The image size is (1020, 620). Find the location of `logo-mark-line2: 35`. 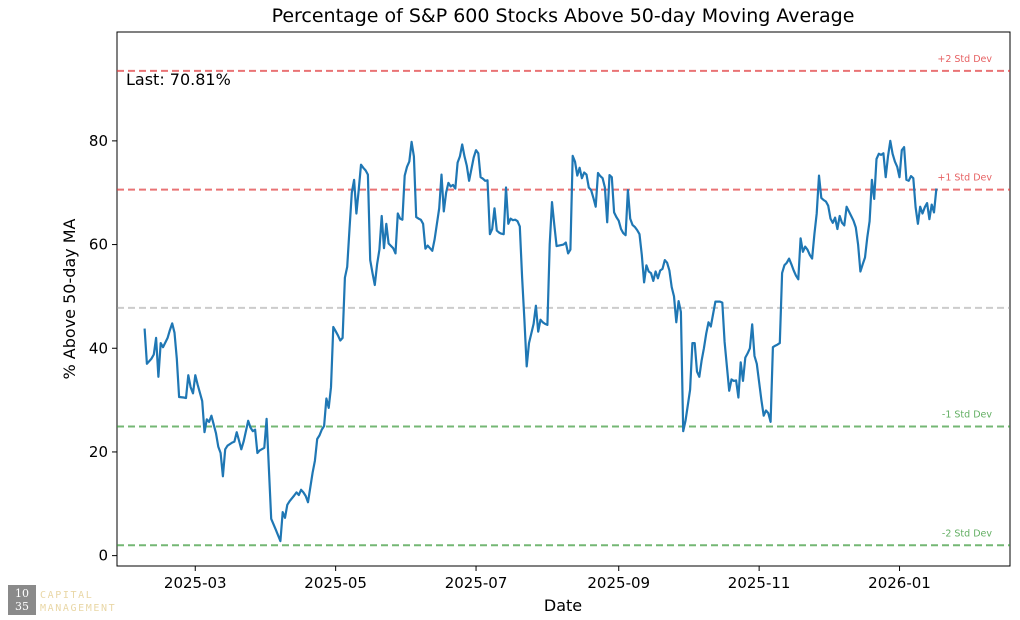

logo-mark-line2: 35 is located at coordinates (22, 606).